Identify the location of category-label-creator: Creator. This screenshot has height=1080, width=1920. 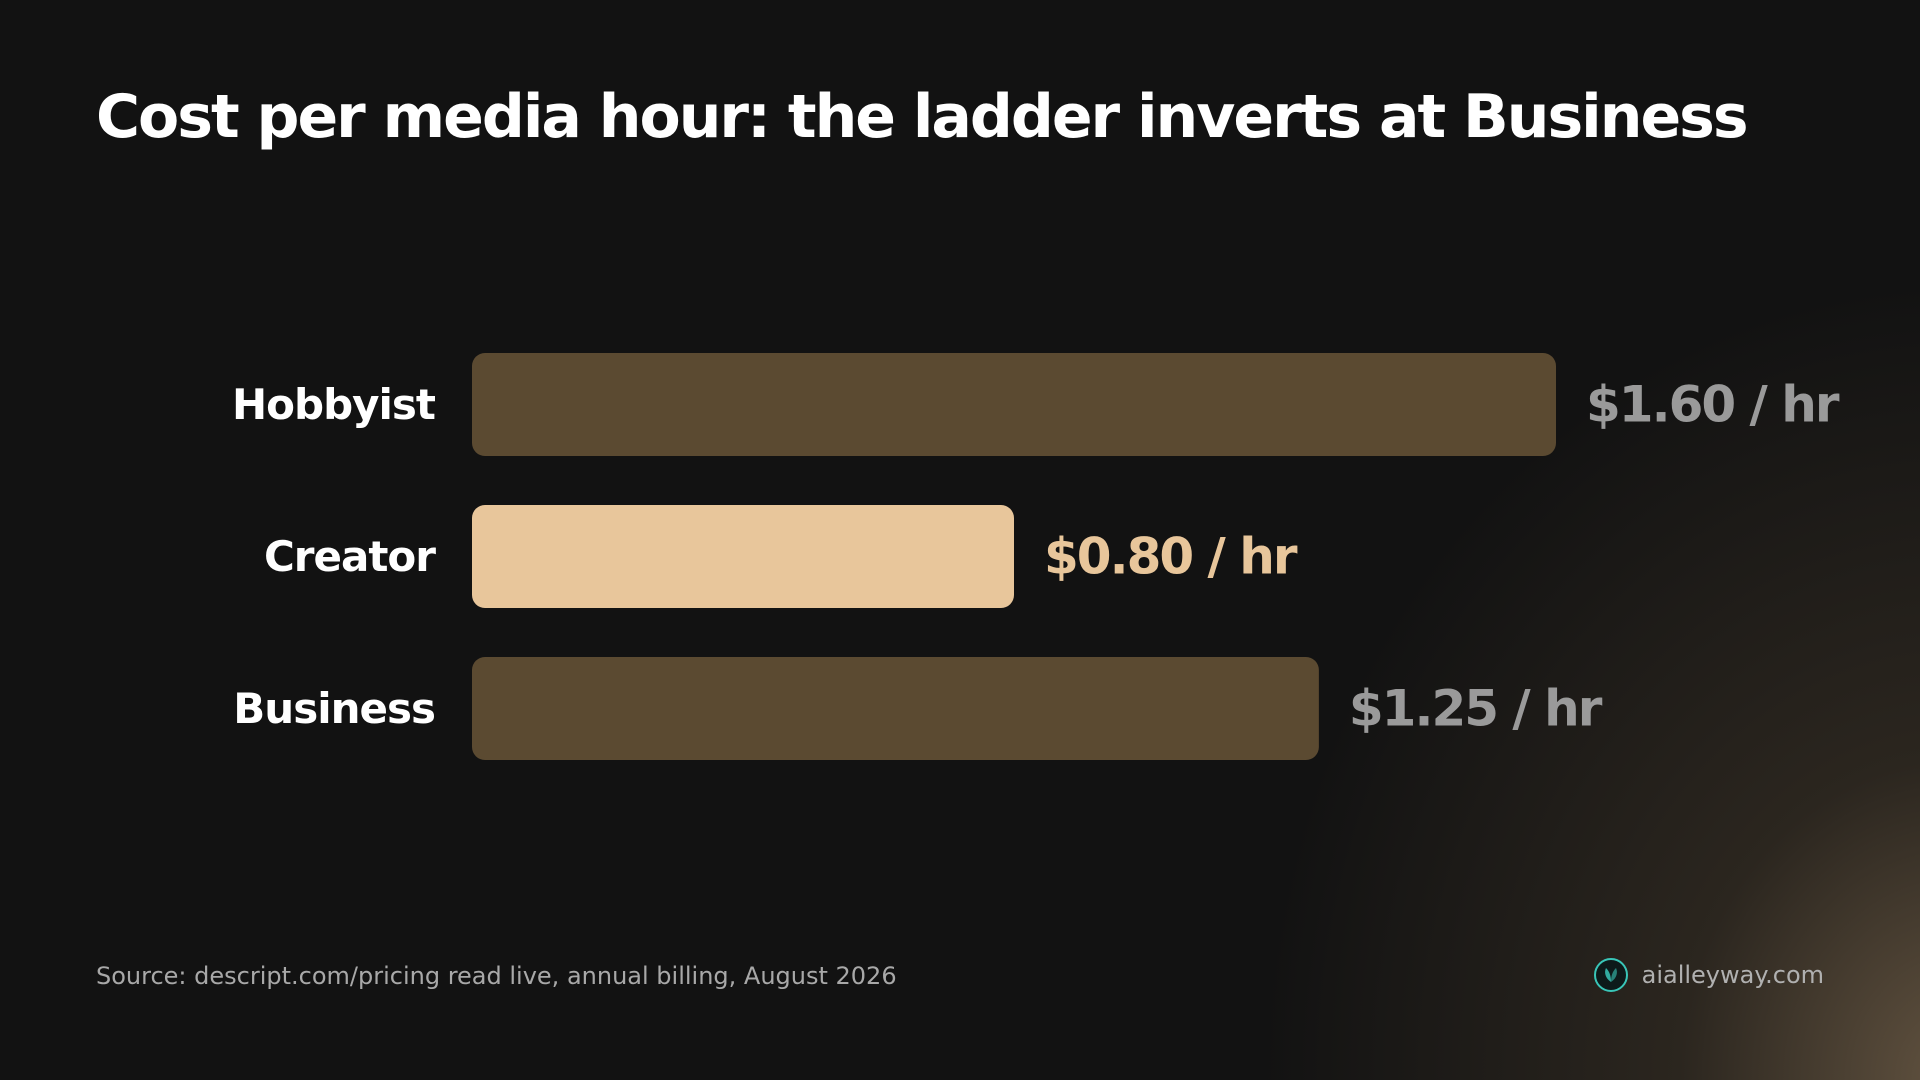
(350, 556).